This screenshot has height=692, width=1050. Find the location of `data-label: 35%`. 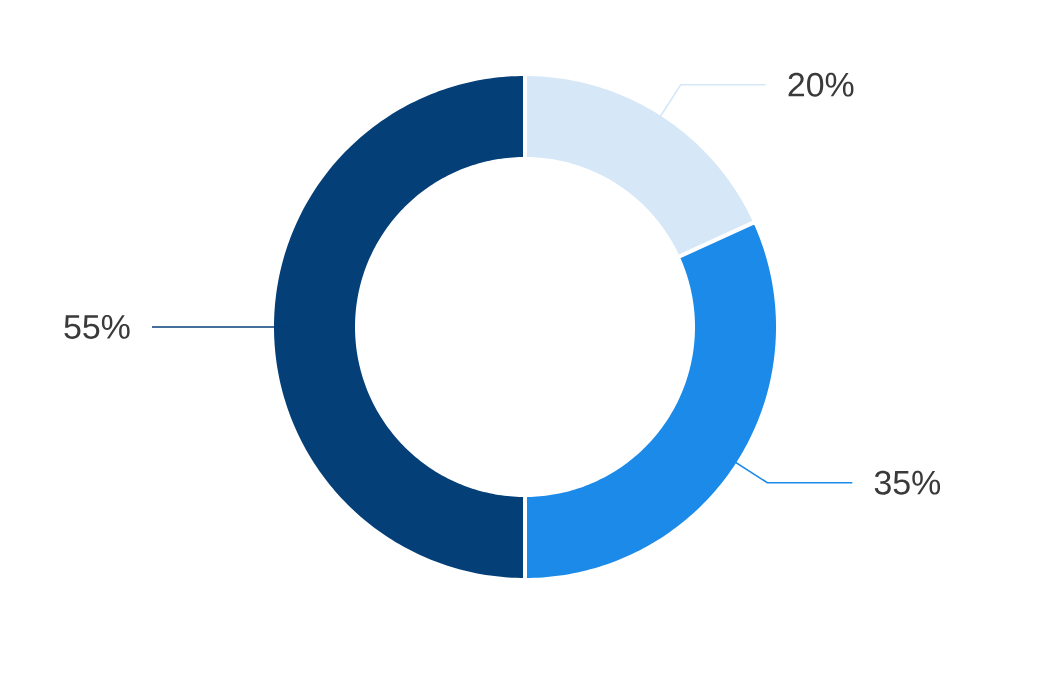

data-label: 35% is located at coordinates (907, 482).